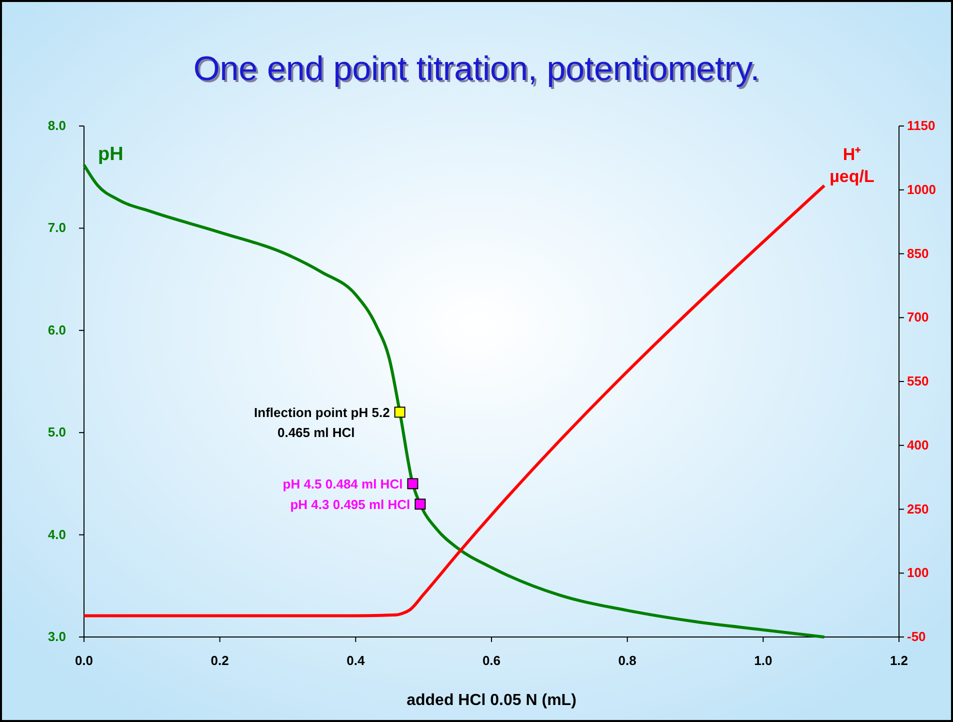  Describe the element at coordinates (918, 508) in the screenshot. I see `y2-tick-label: 250` at that location.